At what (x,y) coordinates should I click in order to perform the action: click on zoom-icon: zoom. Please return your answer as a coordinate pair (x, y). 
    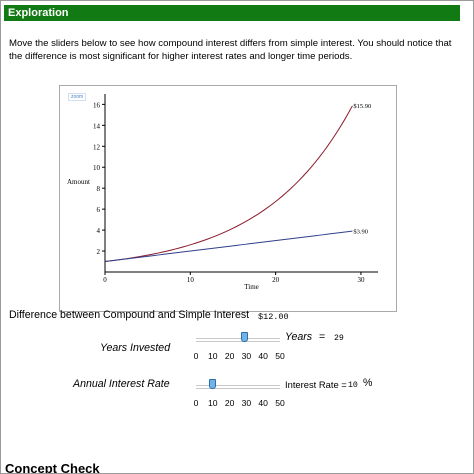
    Looking at the image, I should click on (77, 97).